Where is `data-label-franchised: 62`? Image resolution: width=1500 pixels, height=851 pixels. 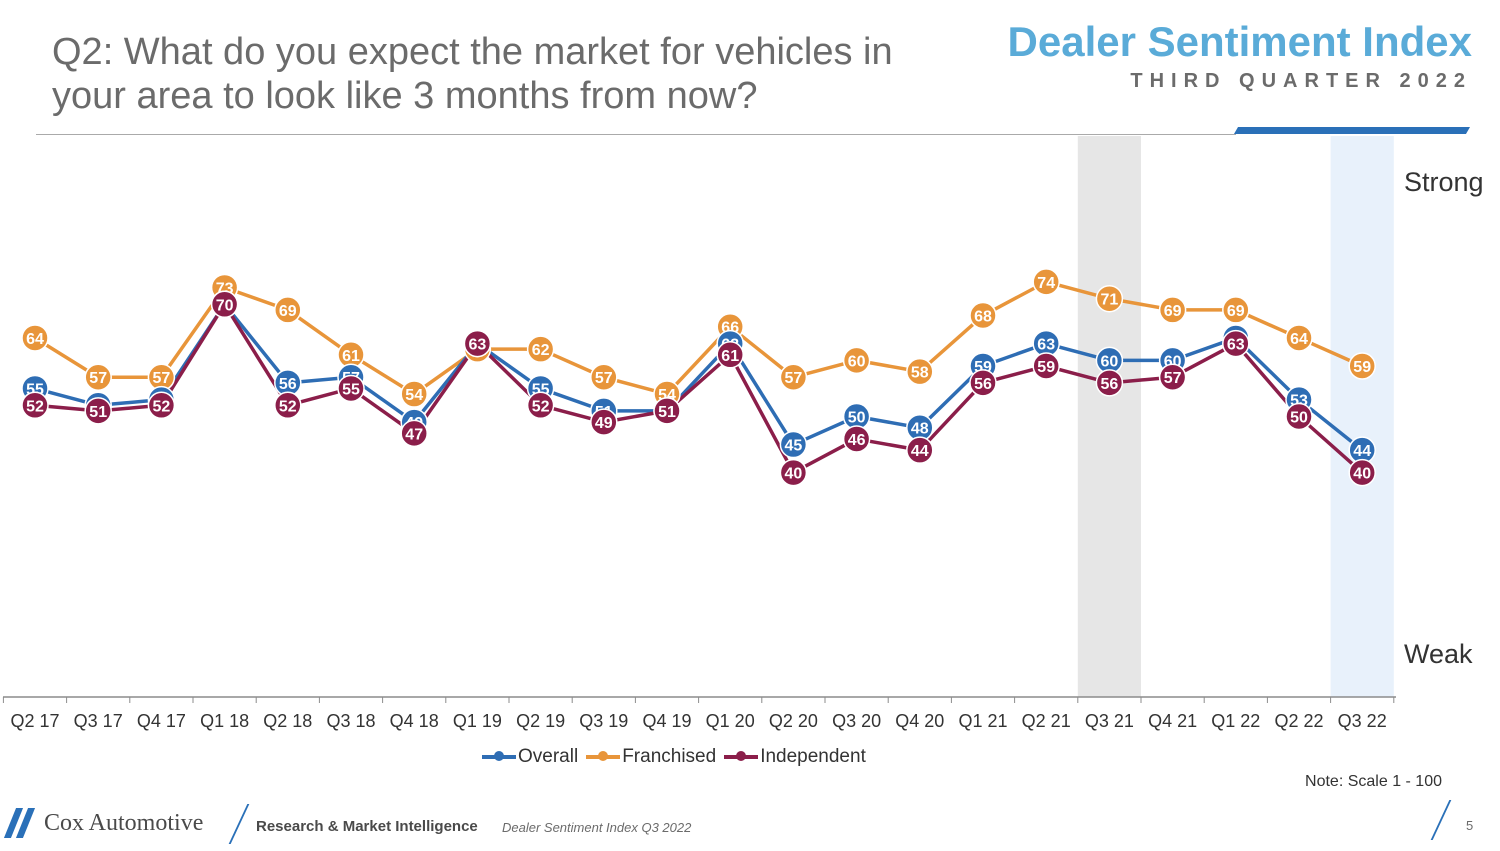 data-label-franchised: 62 is located at coordinates (541, 350).